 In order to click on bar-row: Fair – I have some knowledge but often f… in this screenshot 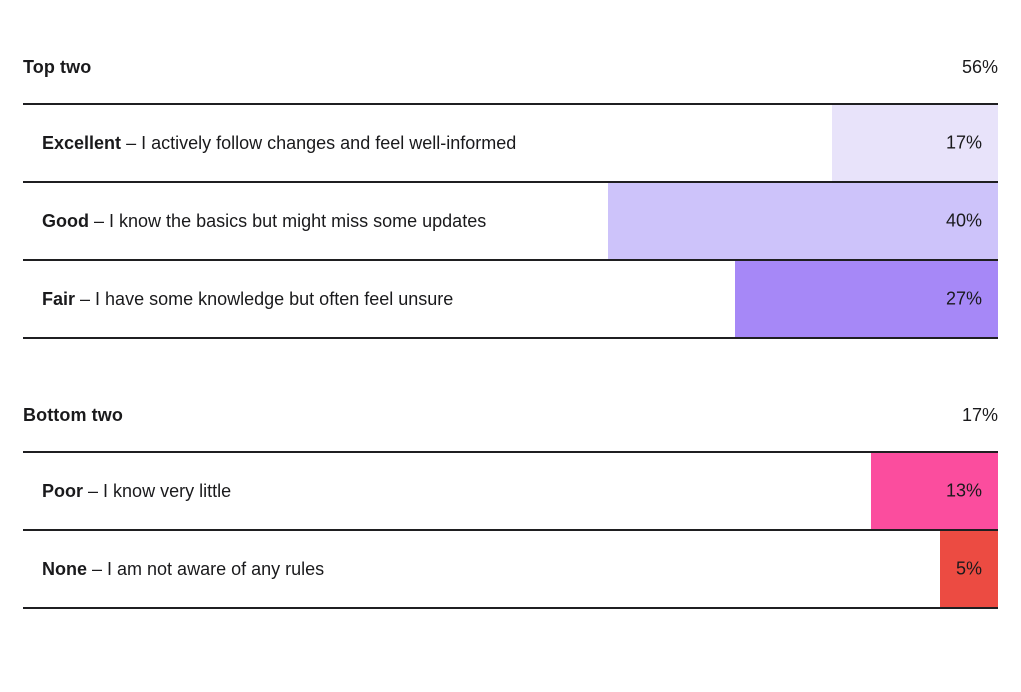, I will do `click(510, 300)`.